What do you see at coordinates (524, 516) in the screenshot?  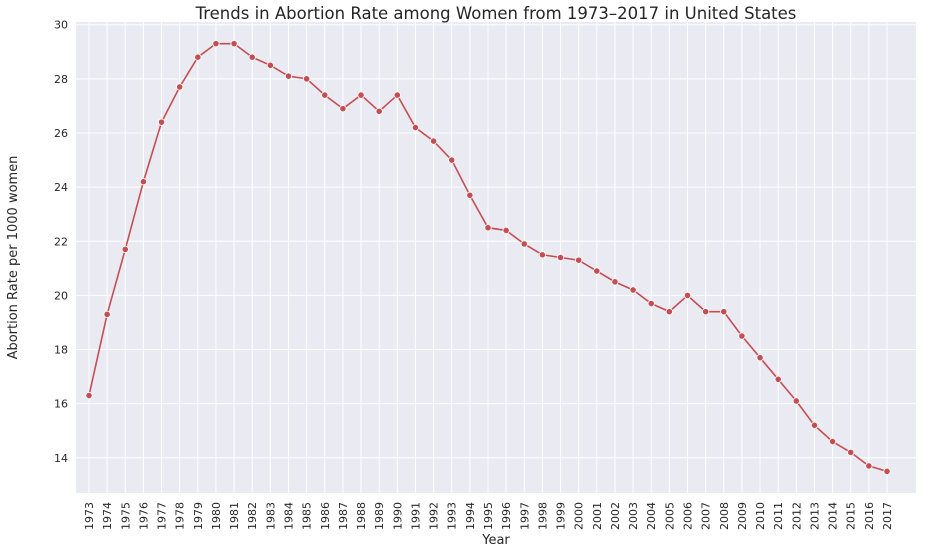 I see `x-tick-label: 1997` at bounding box center [524, 516].